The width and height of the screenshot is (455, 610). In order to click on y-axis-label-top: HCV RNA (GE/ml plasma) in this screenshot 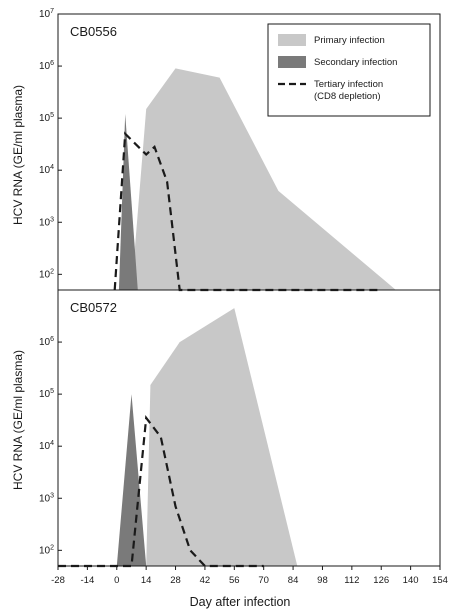, I will do `click(18, 155)`.